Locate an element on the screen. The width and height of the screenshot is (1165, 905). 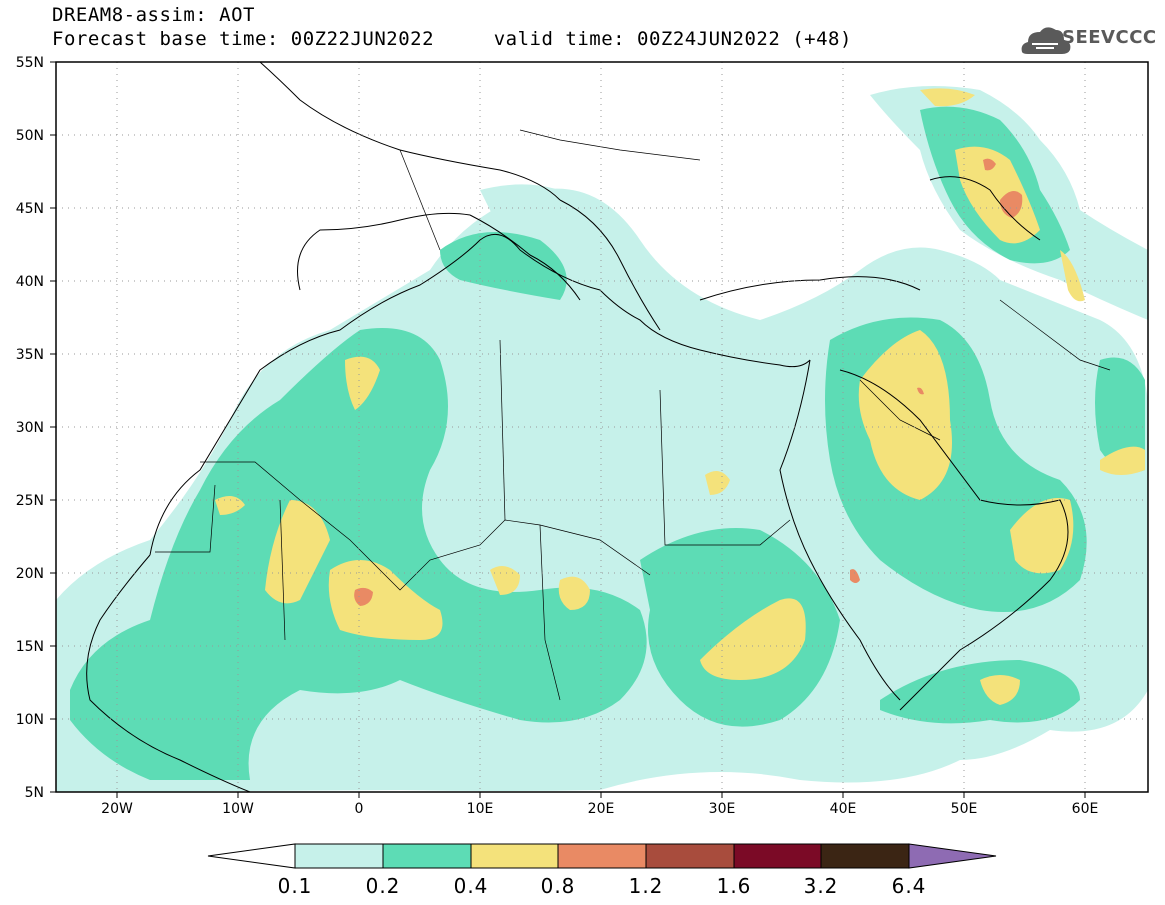
lat-label: 25N is located at coordinates (30, 501).